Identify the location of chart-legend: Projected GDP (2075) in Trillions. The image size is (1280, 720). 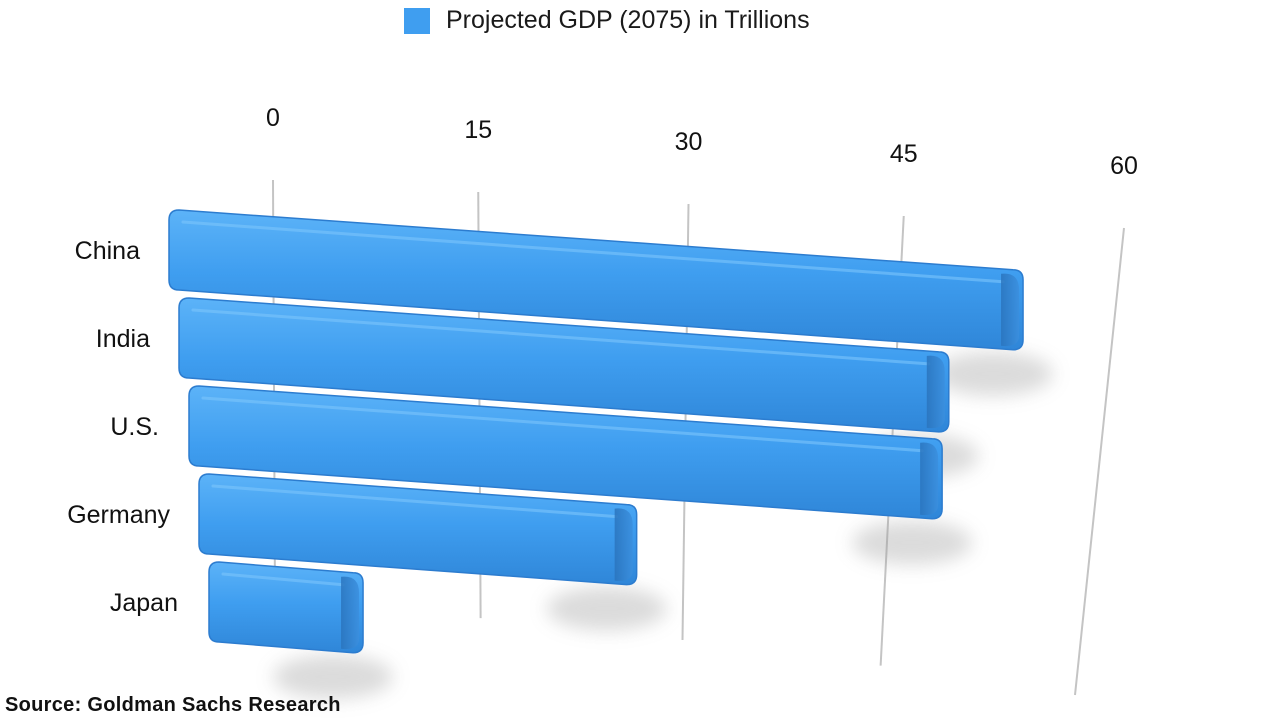
(607, 20).